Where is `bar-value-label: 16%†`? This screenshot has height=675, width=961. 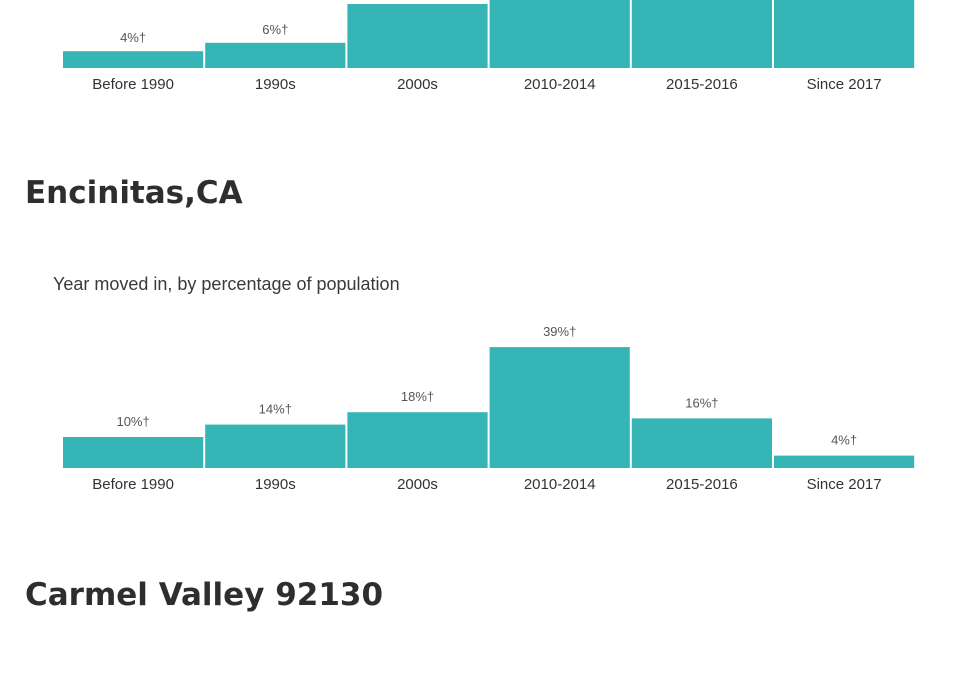 bar-value-label: 16%† is located at coordinates (701, 402).